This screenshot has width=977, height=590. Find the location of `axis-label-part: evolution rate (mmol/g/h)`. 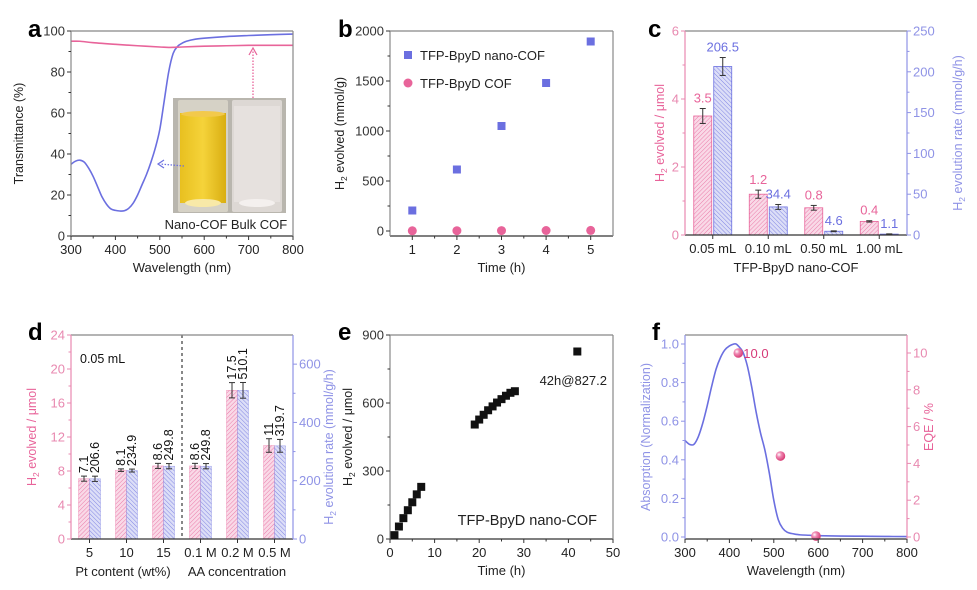

axis-label-part: evolution rate (mmol/g/h) is located at coordinates (958, 126).